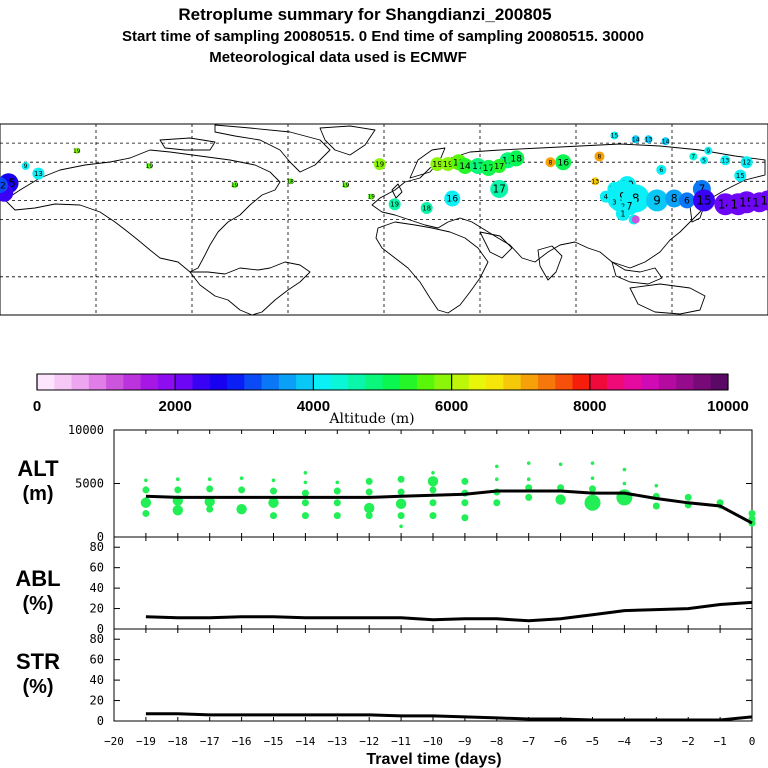  I want to click on x-tick-label: −13, so click(337, 741).